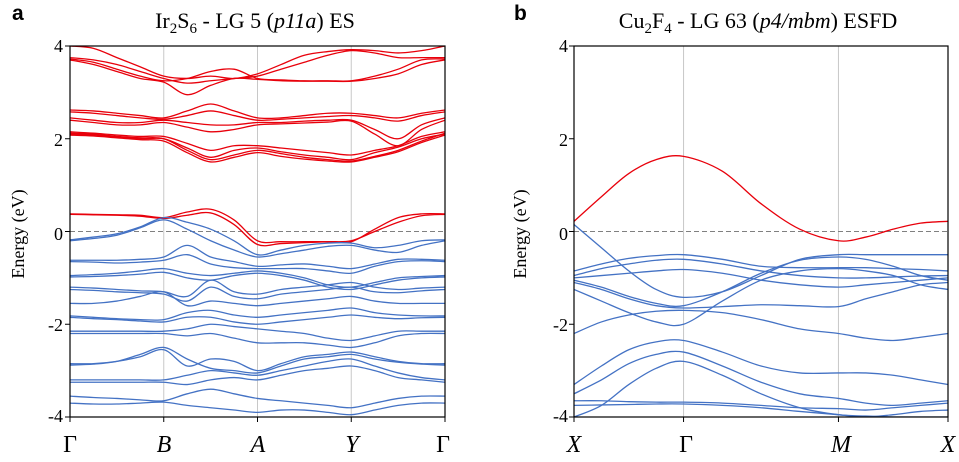  Describe the element at coordinates (563, 234) in the screenshot. I see `panel-b-ytick-label: 0` at that location.